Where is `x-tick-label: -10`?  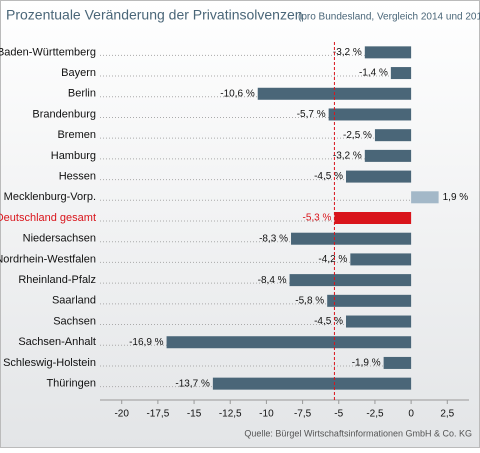
x-tick-label: -10 is located at coordinates (266, 414).